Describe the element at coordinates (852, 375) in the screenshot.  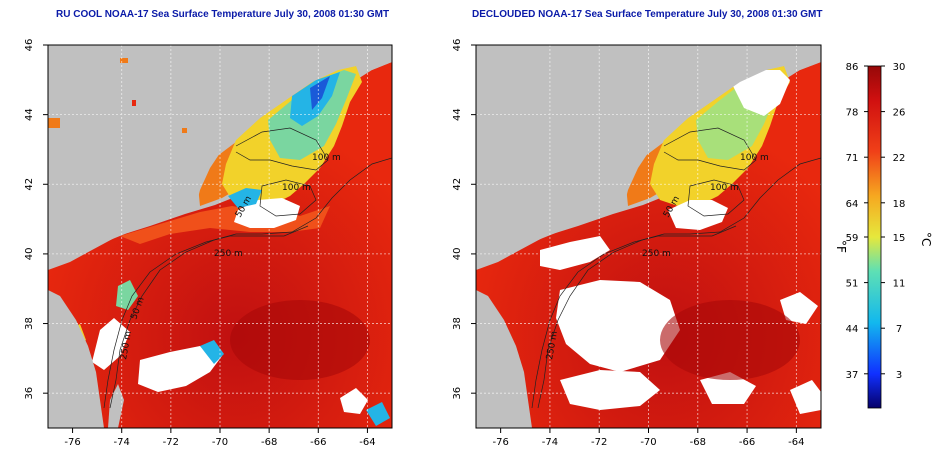
I see `fahrenheit-tick-label: 37` at that location.